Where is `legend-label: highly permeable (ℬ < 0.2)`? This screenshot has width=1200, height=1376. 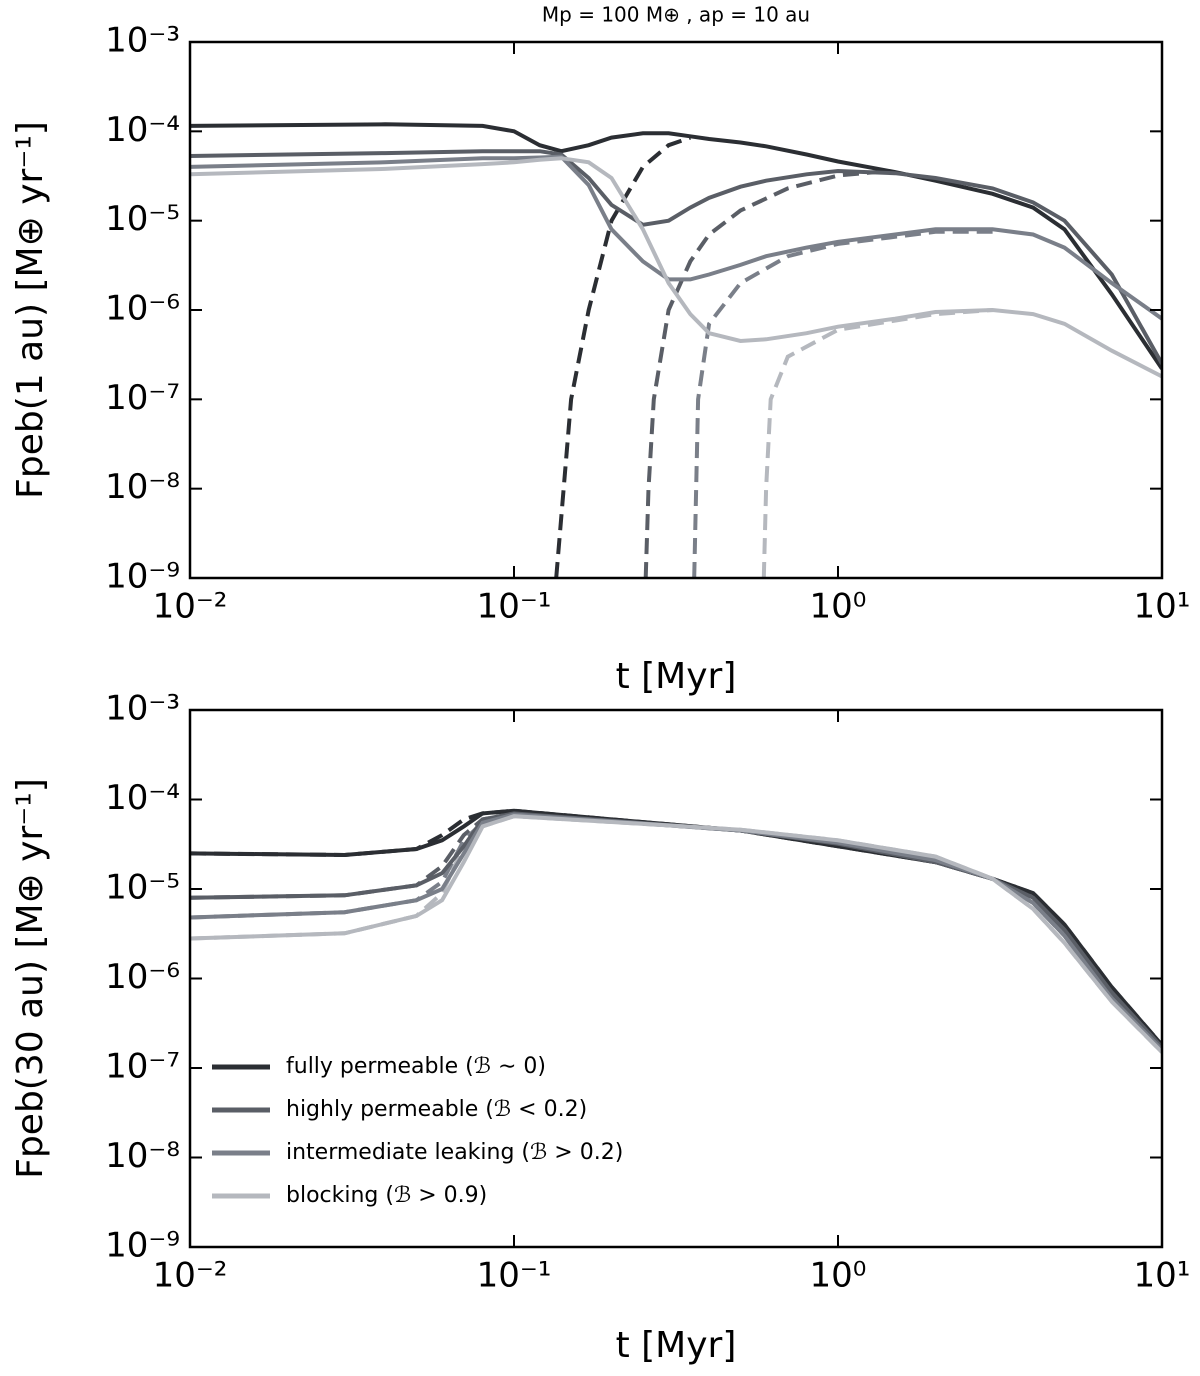 legend-label: highly permeable (ℬ < 0.2) is located at coordinates (436, 1109).